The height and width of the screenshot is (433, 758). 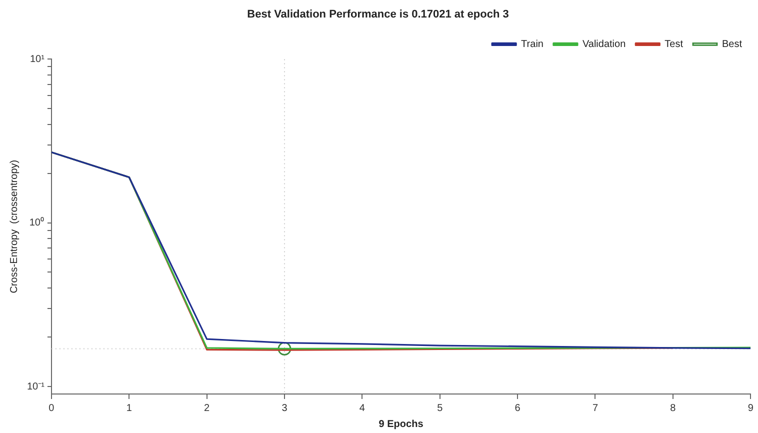 What do you see at coordinates (440, 408) in the screenshot?
I see `x-tick-label: 5` at bounding box center [440, 408].